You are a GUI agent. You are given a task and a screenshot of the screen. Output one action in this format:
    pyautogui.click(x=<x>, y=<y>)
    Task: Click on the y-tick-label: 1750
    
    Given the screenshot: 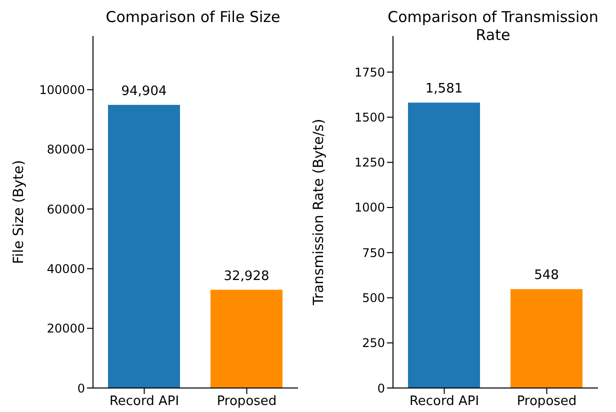 What is the action you would take?
    pyautogui.click(x=369, y=72)
    